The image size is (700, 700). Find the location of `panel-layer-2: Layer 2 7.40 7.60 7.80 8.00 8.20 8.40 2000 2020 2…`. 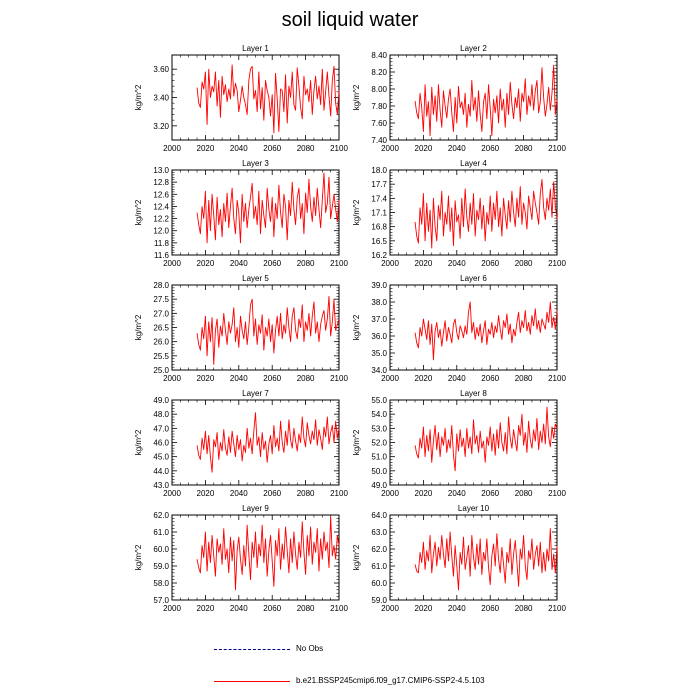

panel-layer-2: Layer 2 7.40 7.60 7.80 8.00 8.20 8.40 2000 2020 2… is located at coordinates (459, 98).